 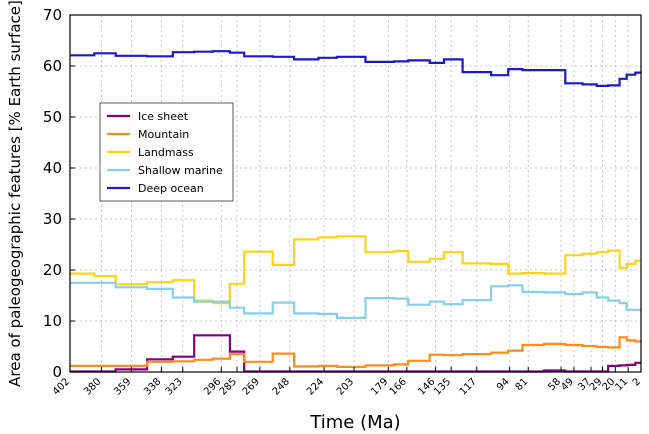 I want to click on x-tick-label: 380, so click(x=92, y=386).